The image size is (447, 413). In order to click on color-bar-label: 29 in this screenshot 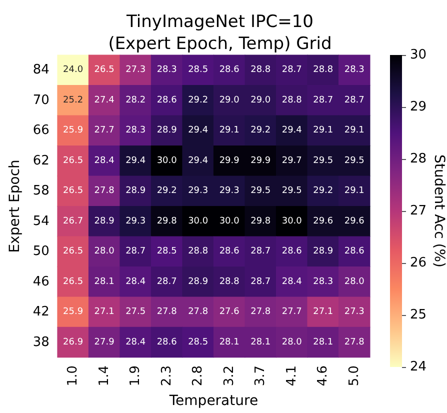, I will do `click(418, 107)`.